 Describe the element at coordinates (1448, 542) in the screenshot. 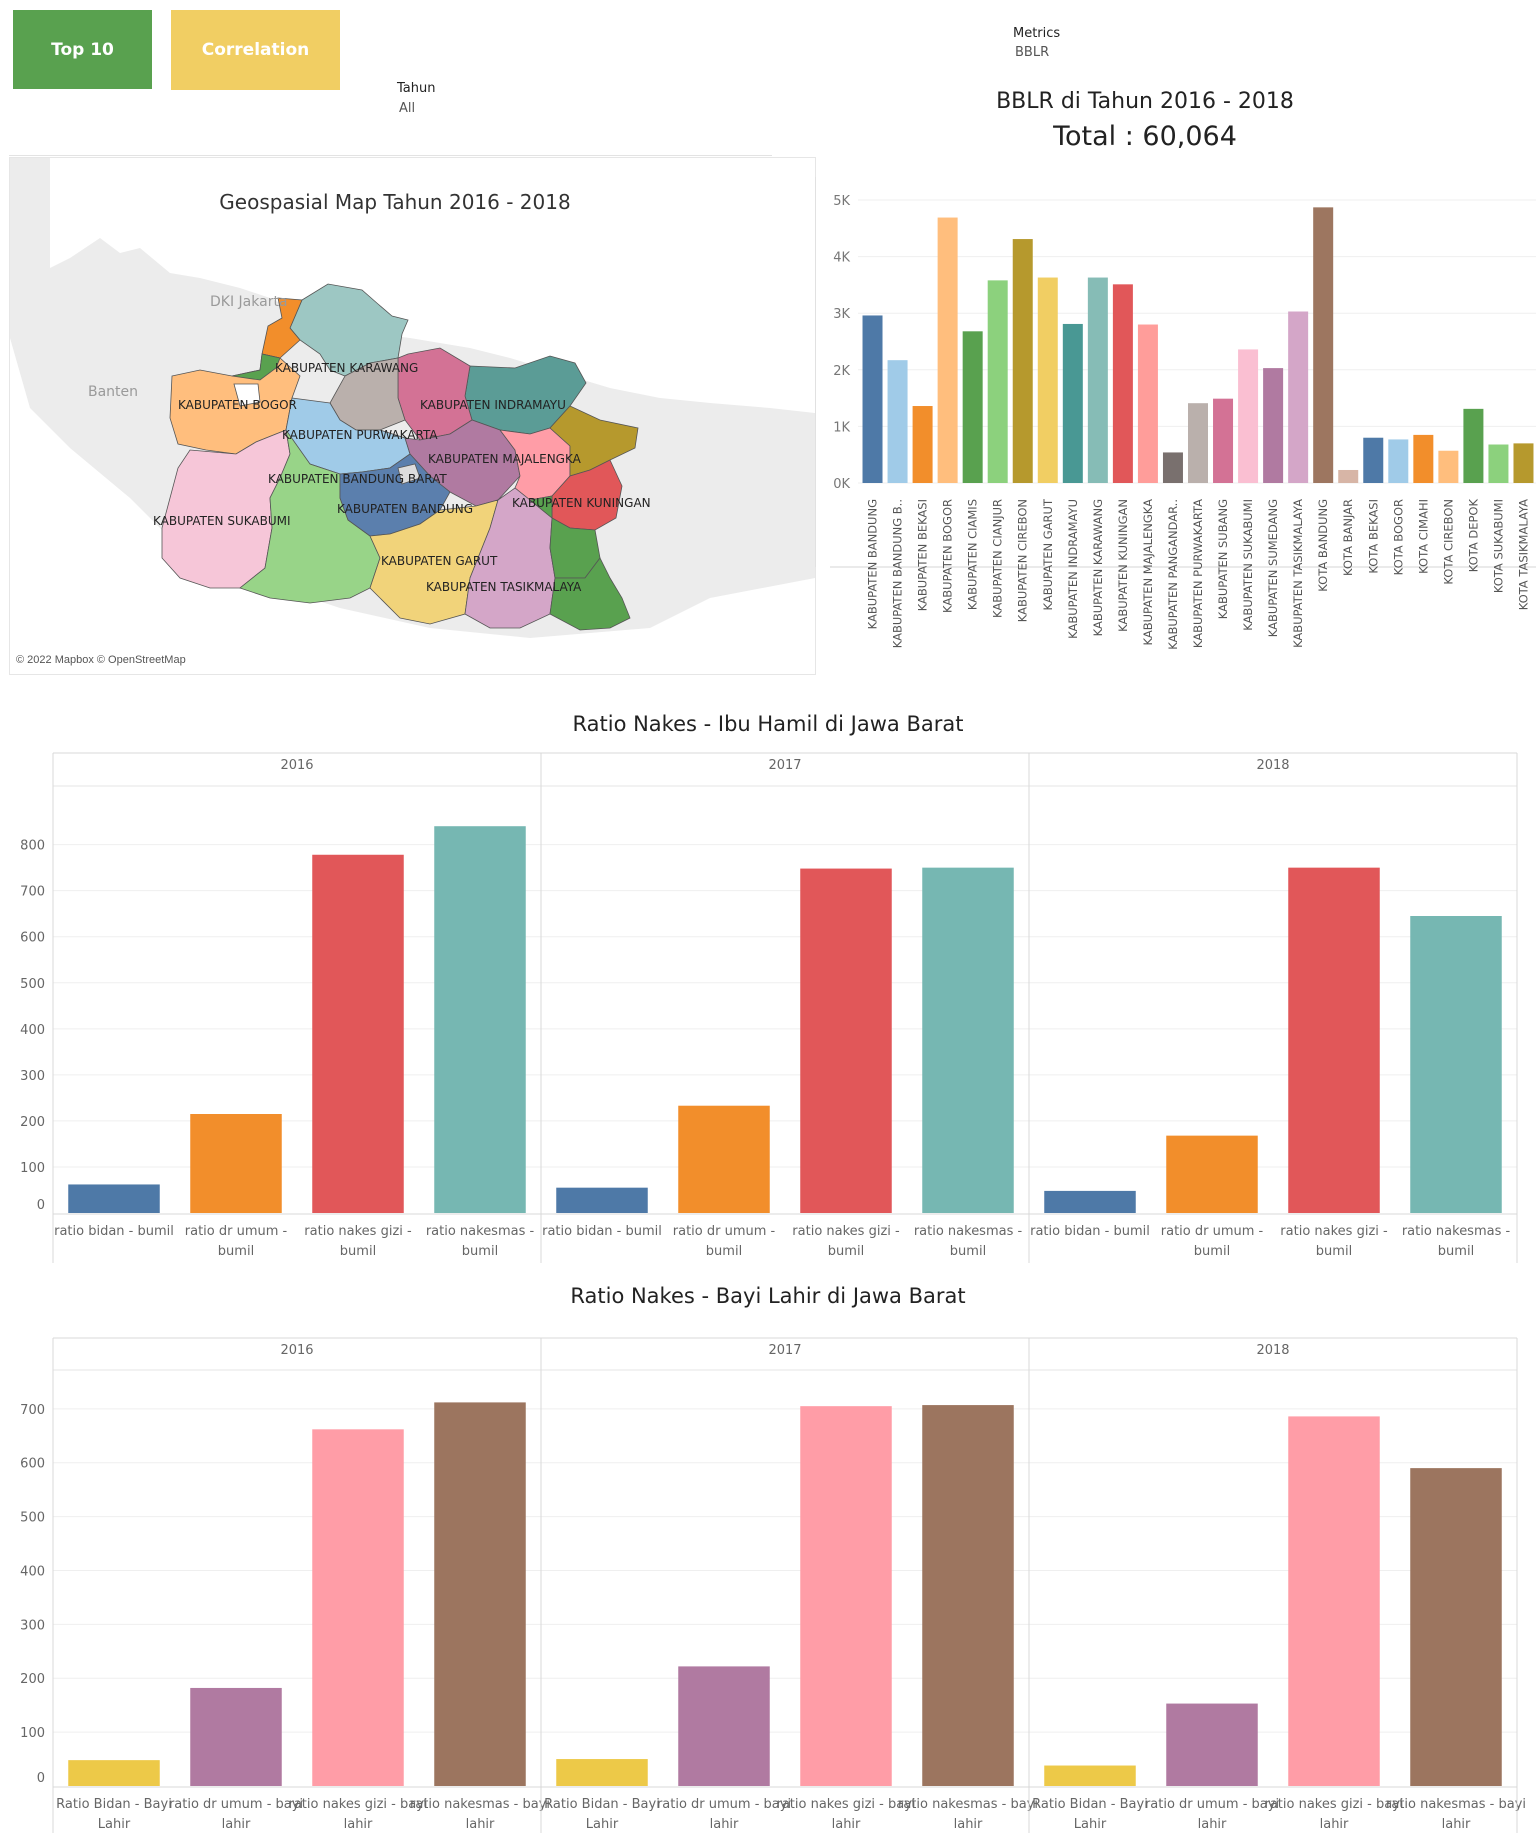

I see `bblr-xtick: KOTA CIREBON` at that location.